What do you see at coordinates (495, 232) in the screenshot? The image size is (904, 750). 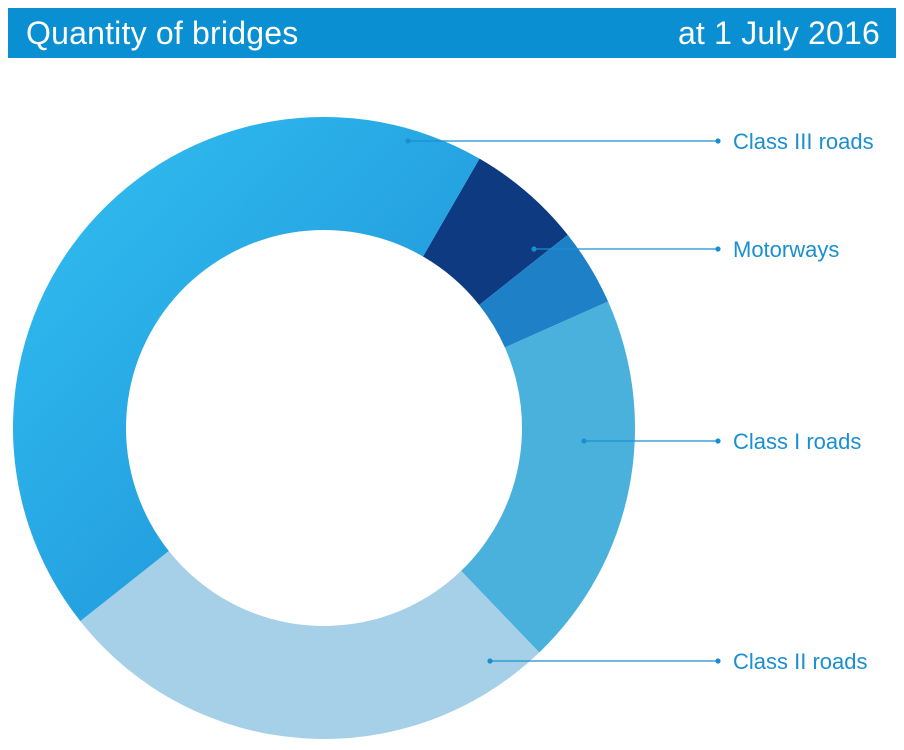 I see `slice-motorways` at bounding box center [495, 232].